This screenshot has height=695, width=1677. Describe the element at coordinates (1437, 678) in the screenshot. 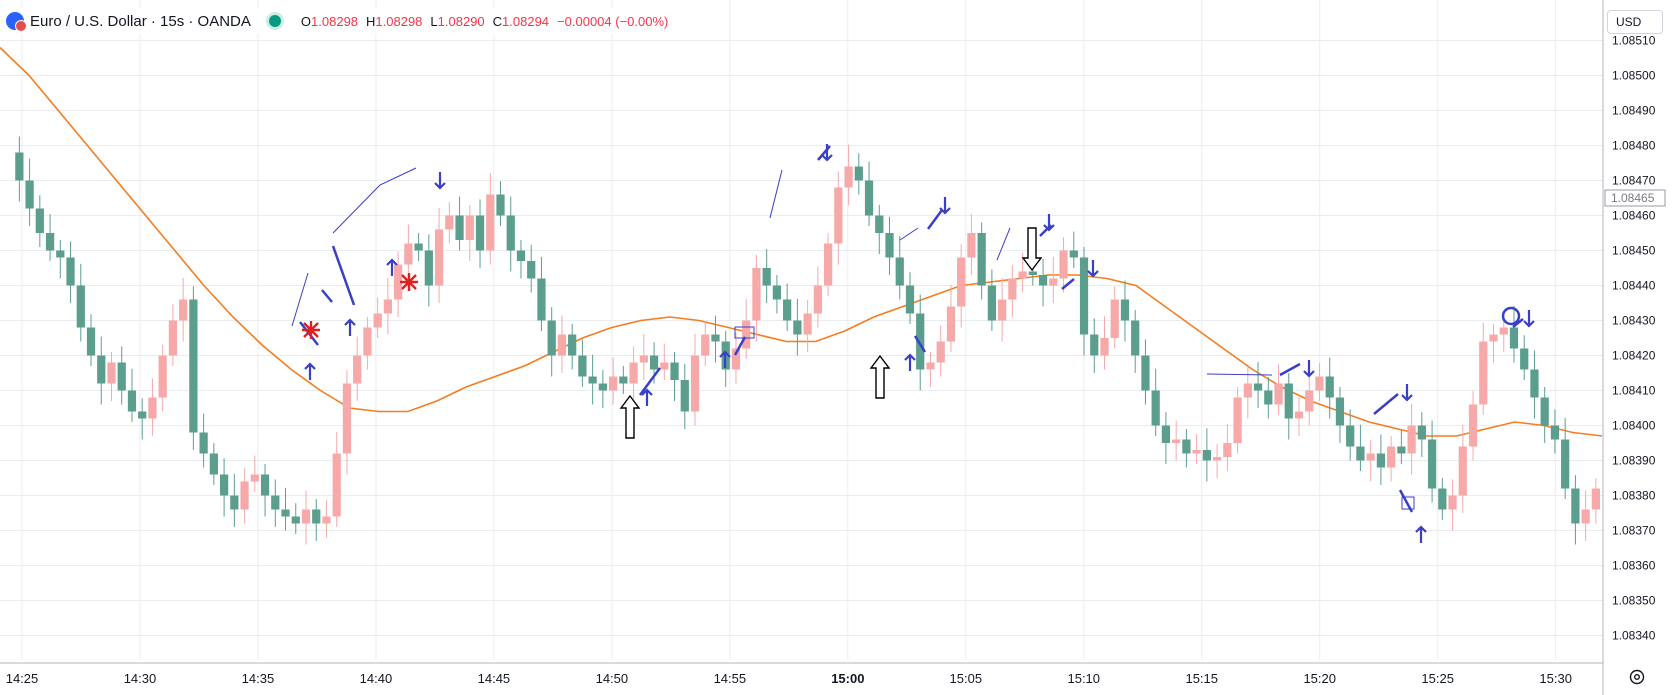

I see `x-tick-label: 15:25` at that location.